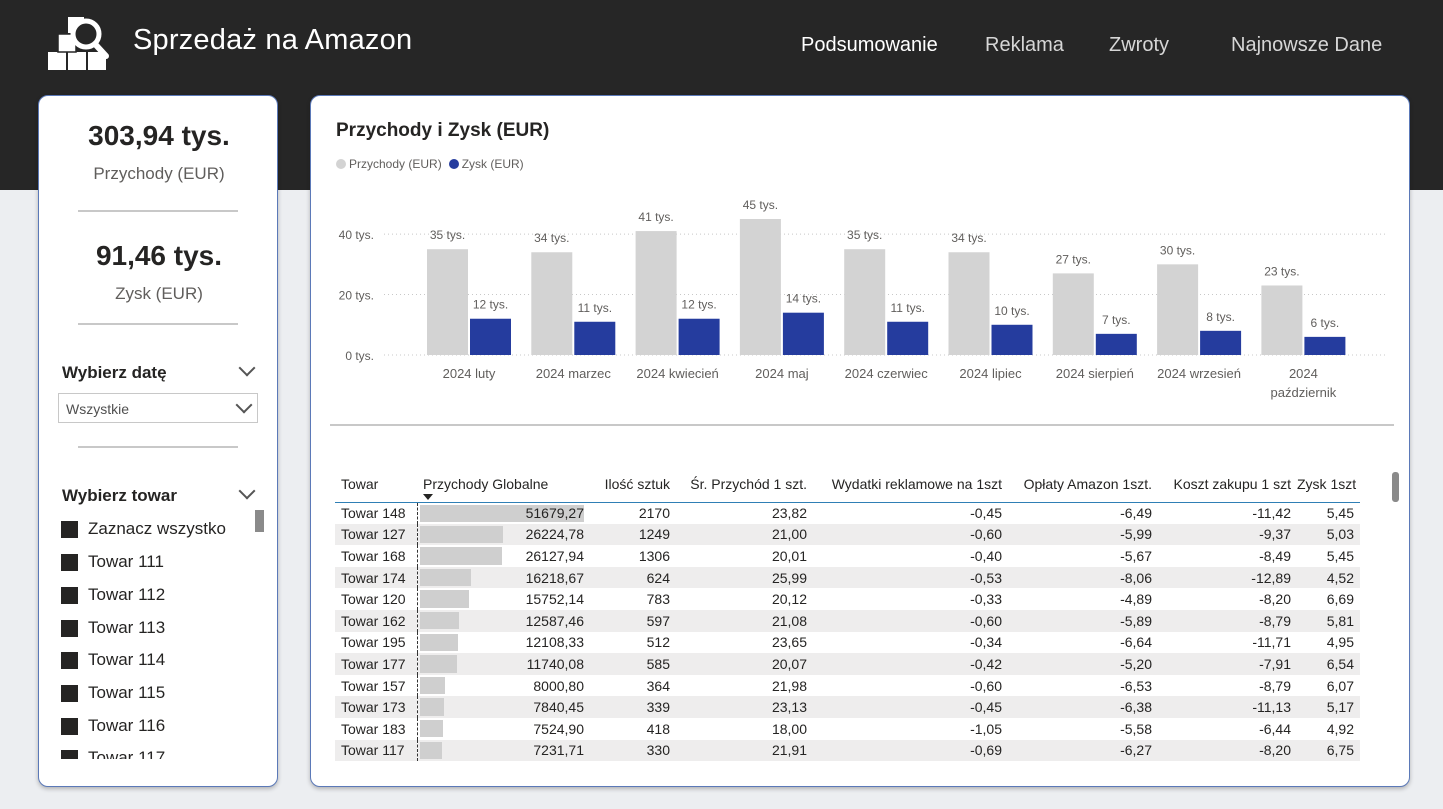 The width and height of the screenshot is (1443, 809). Describe the element at coordinates (78, 43) in the screenshot. I see `boxes-magnifier-icon` at that location.